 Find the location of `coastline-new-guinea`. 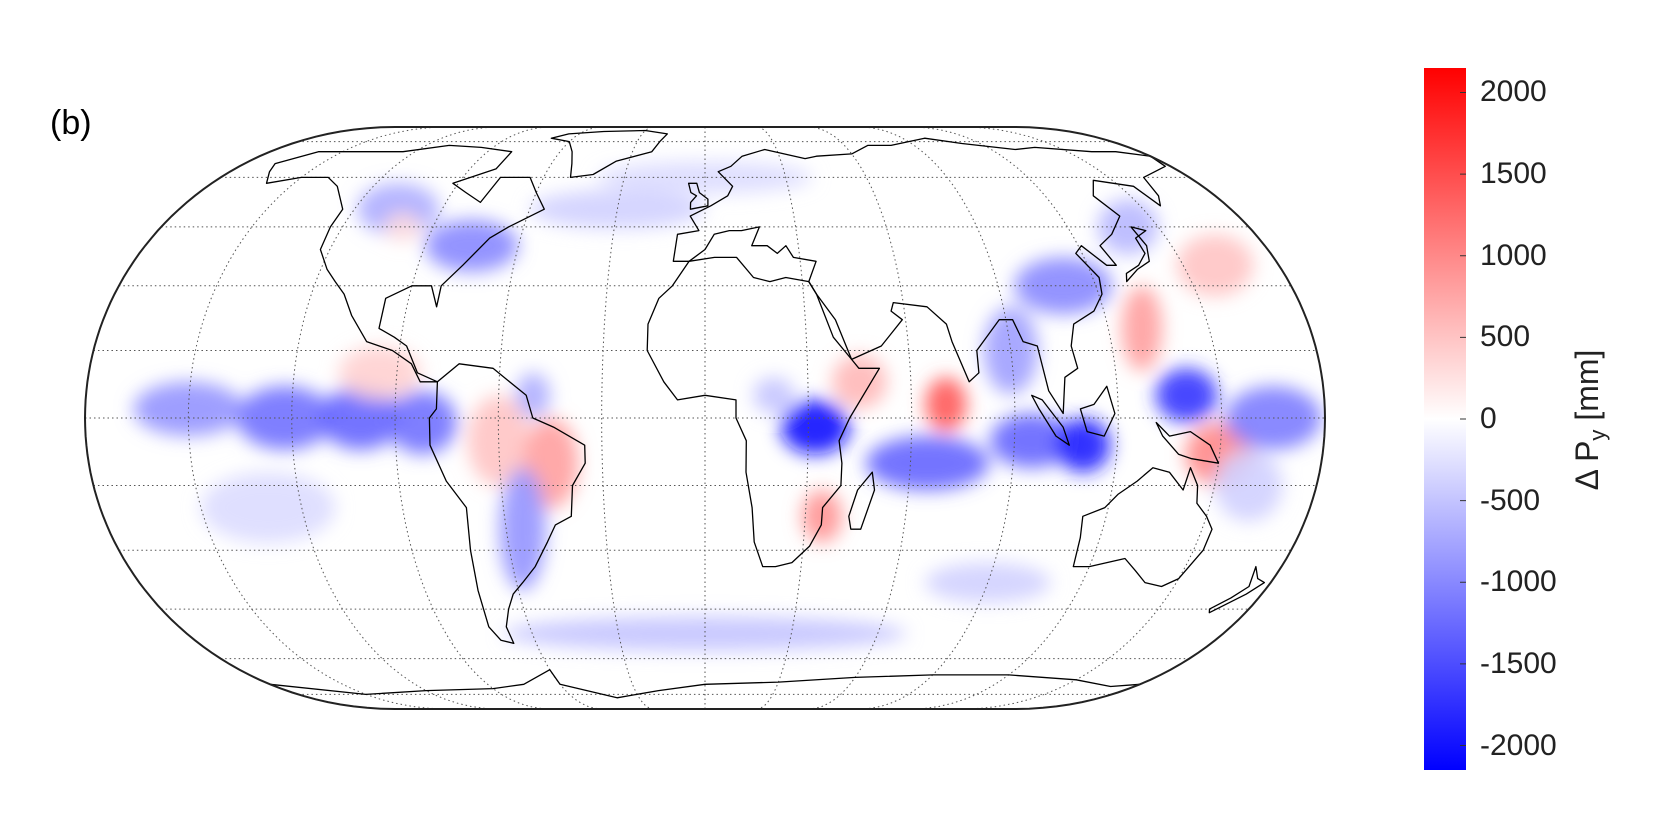

coastline-new-guinea is located at coordinates (1187, 442).